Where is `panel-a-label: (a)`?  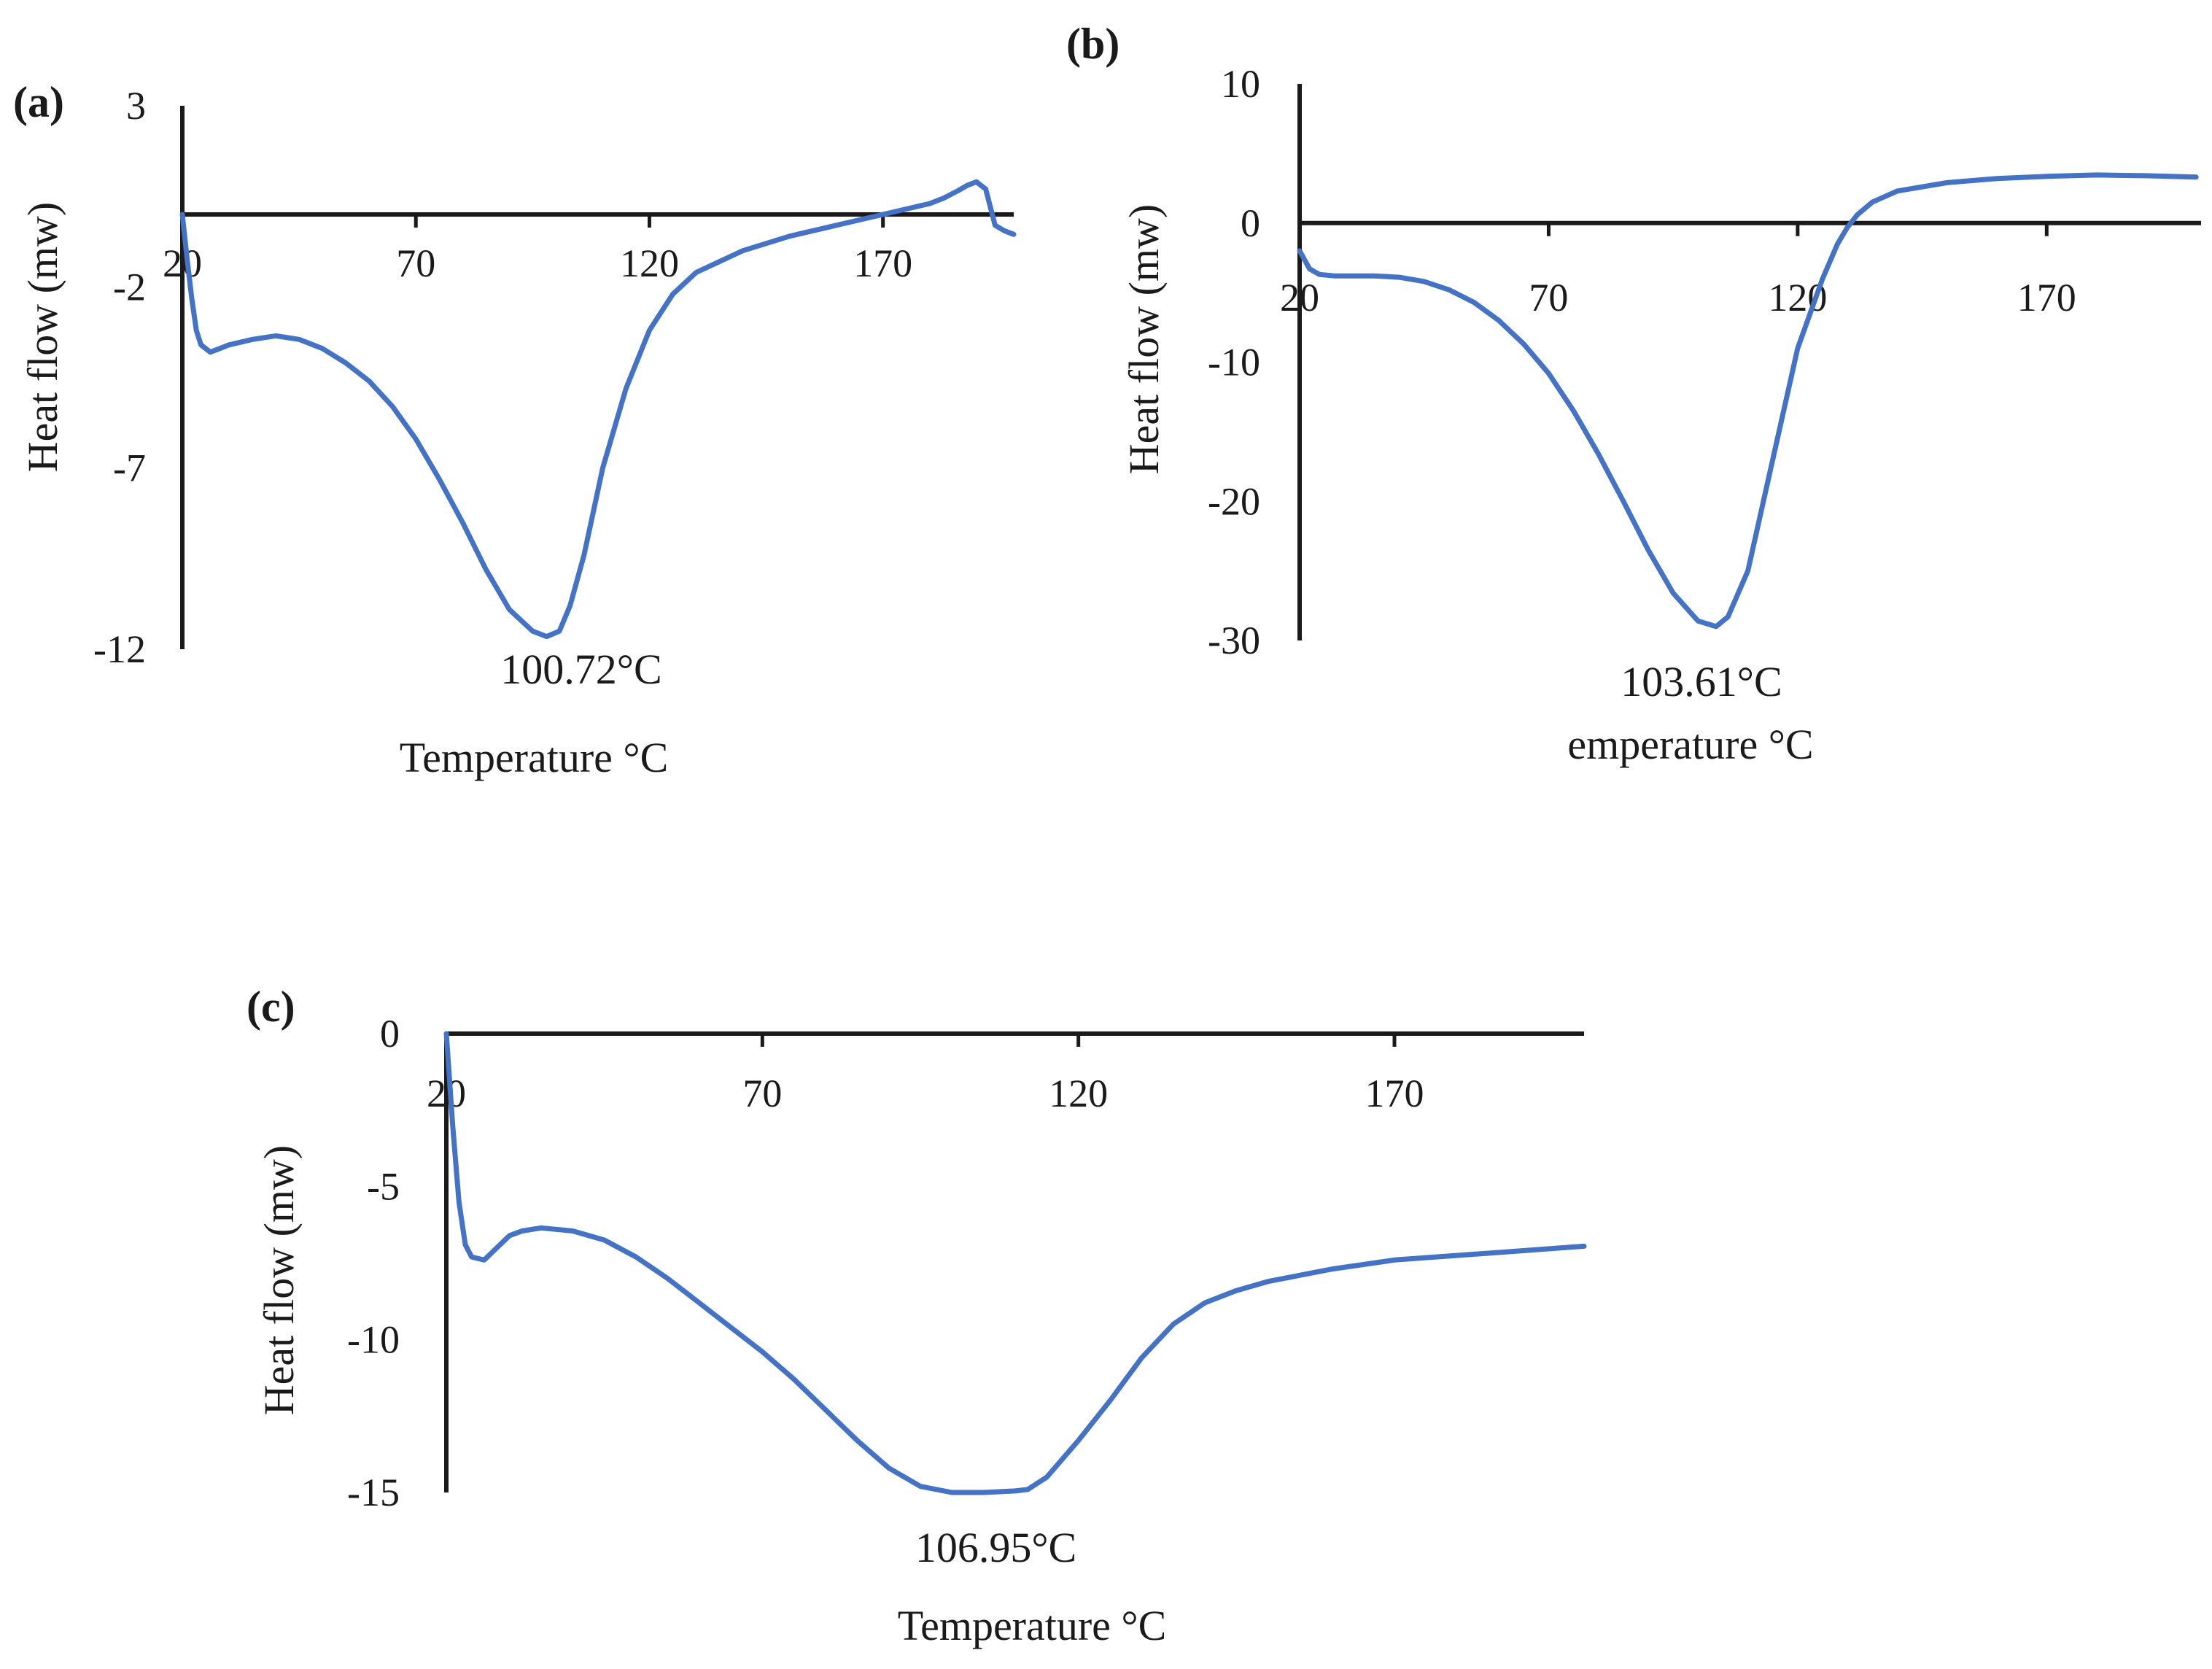
panel-a-label: (a) is located at coordinates (39, 102).